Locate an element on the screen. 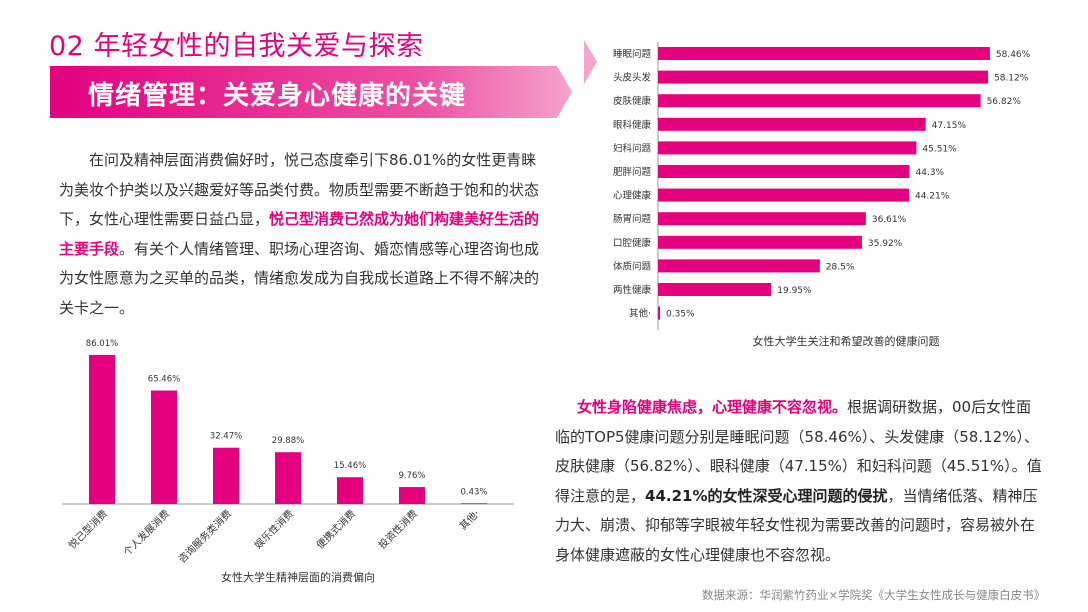  intro-highlight: 悦己型消费已然成为她们构建美好生活的主要手段 is located at coordinates (299, 234).